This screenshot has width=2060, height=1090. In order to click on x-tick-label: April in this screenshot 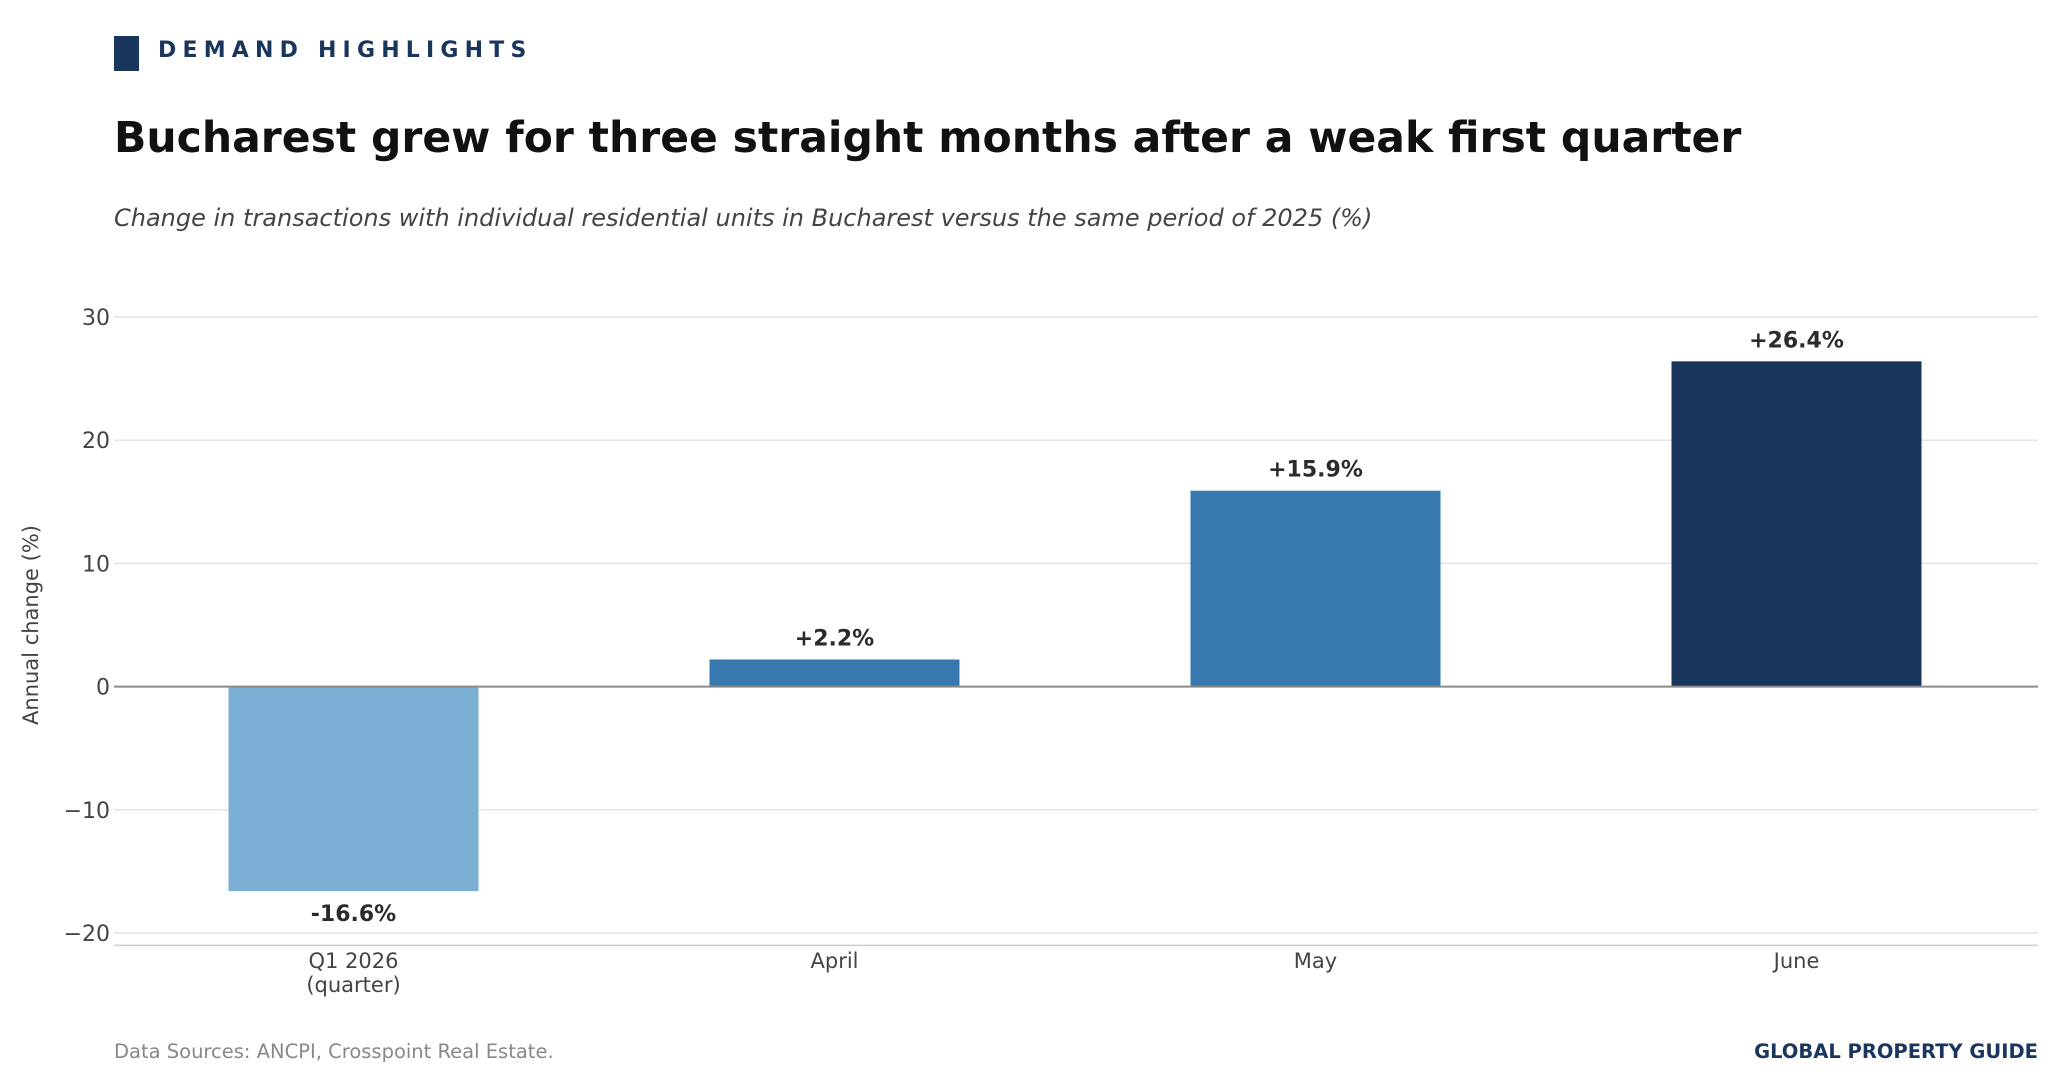, I will do `click(835, 961)`.